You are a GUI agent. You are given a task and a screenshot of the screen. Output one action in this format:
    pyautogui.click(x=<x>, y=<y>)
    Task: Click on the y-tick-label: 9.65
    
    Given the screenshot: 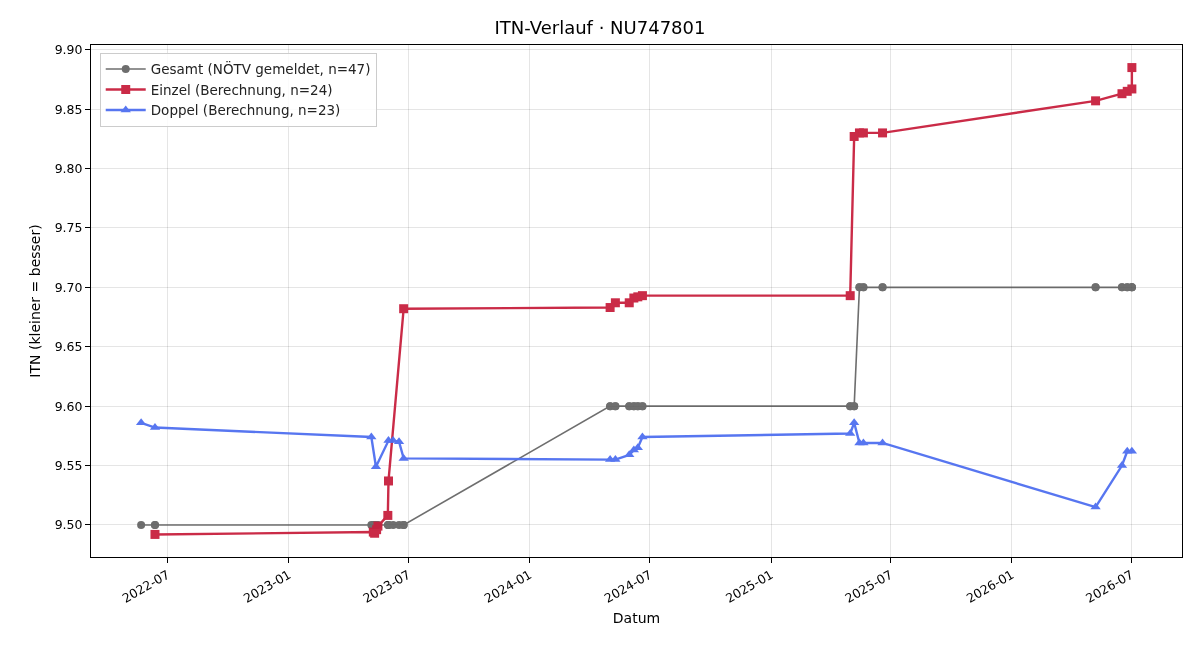 What is the action you would take?
    pyautogui.click(x=68, y=347)
    